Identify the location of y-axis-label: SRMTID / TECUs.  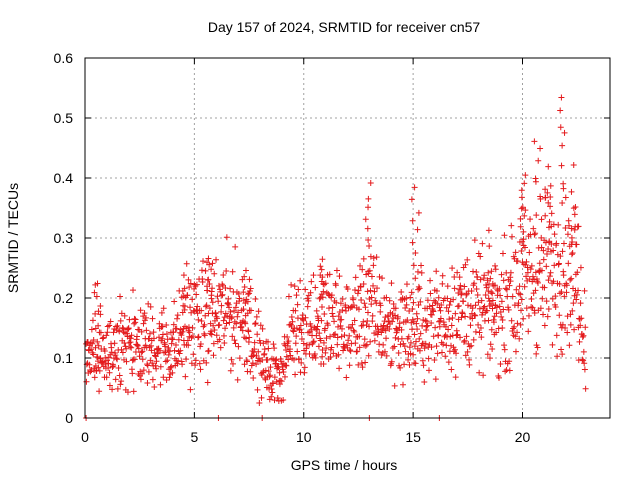
(13, 238).